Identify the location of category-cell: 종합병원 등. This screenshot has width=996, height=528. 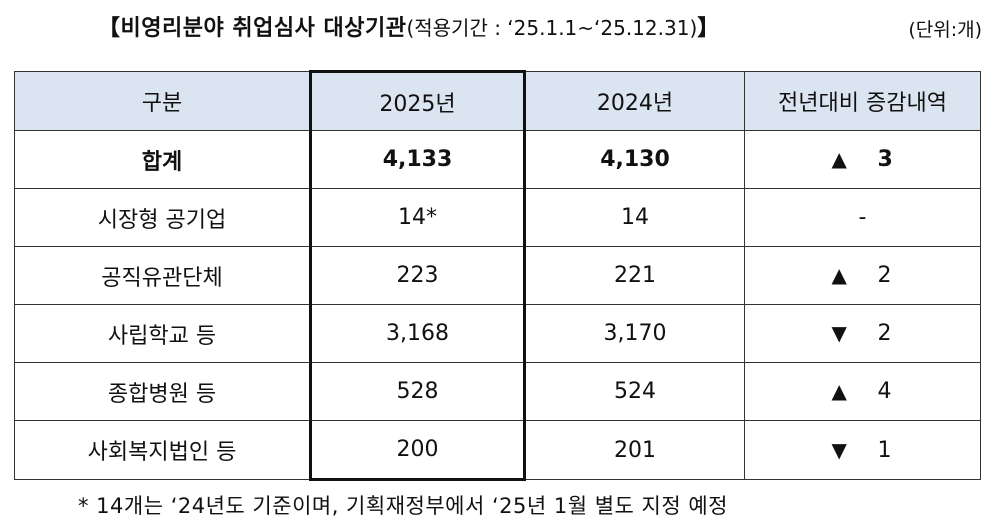
(162, 391).